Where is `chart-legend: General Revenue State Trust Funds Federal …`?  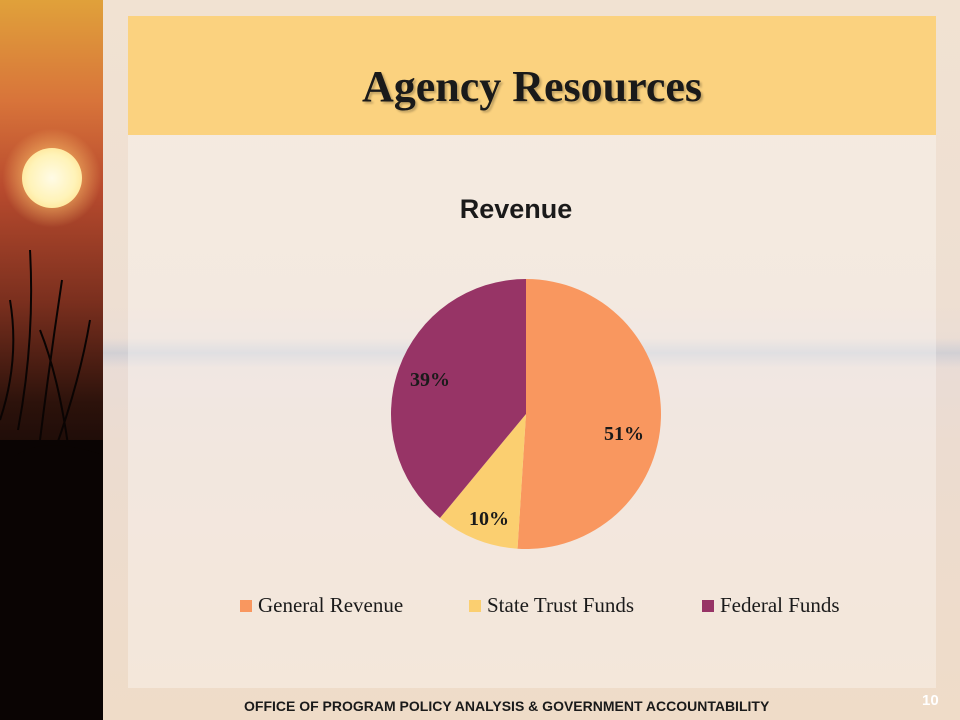 chart-legend: General Revenue State Trust Funds Federal … is located at coordinates (480, 606).